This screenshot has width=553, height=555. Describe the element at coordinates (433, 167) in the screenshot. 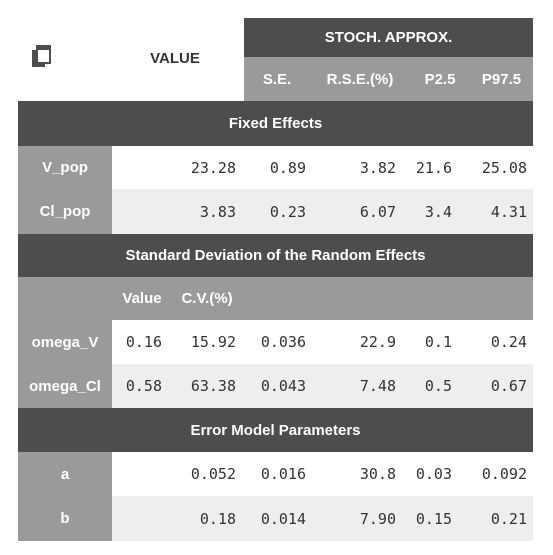

I see `cell-p25: 21.6` at that location.